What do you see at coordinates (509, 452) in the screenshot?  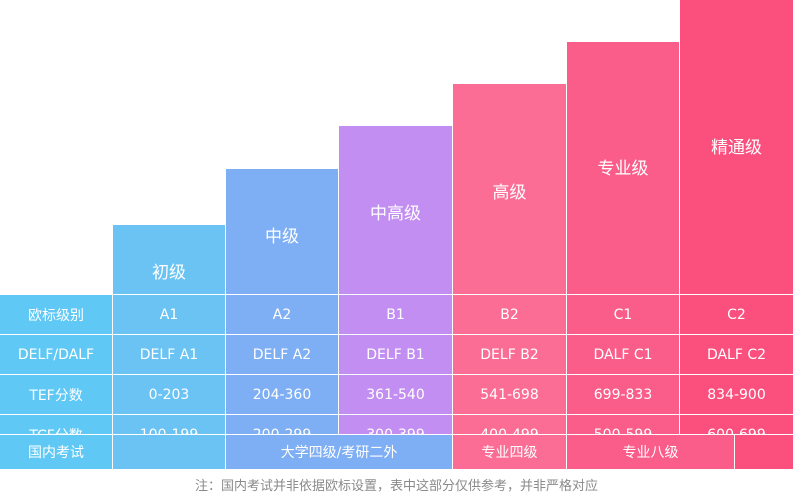 I see `cell-domestic-tem4: 专业四级` at bounding box center [509, 452].